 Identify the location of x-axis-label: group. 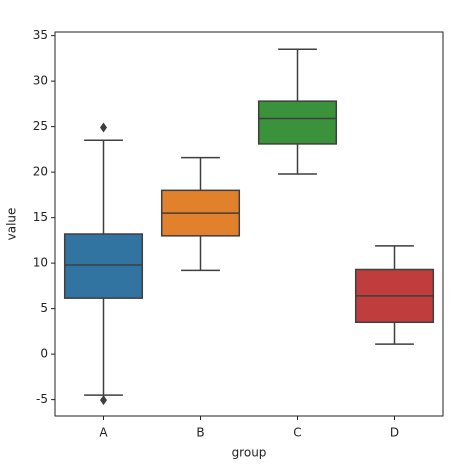
(249, 453).